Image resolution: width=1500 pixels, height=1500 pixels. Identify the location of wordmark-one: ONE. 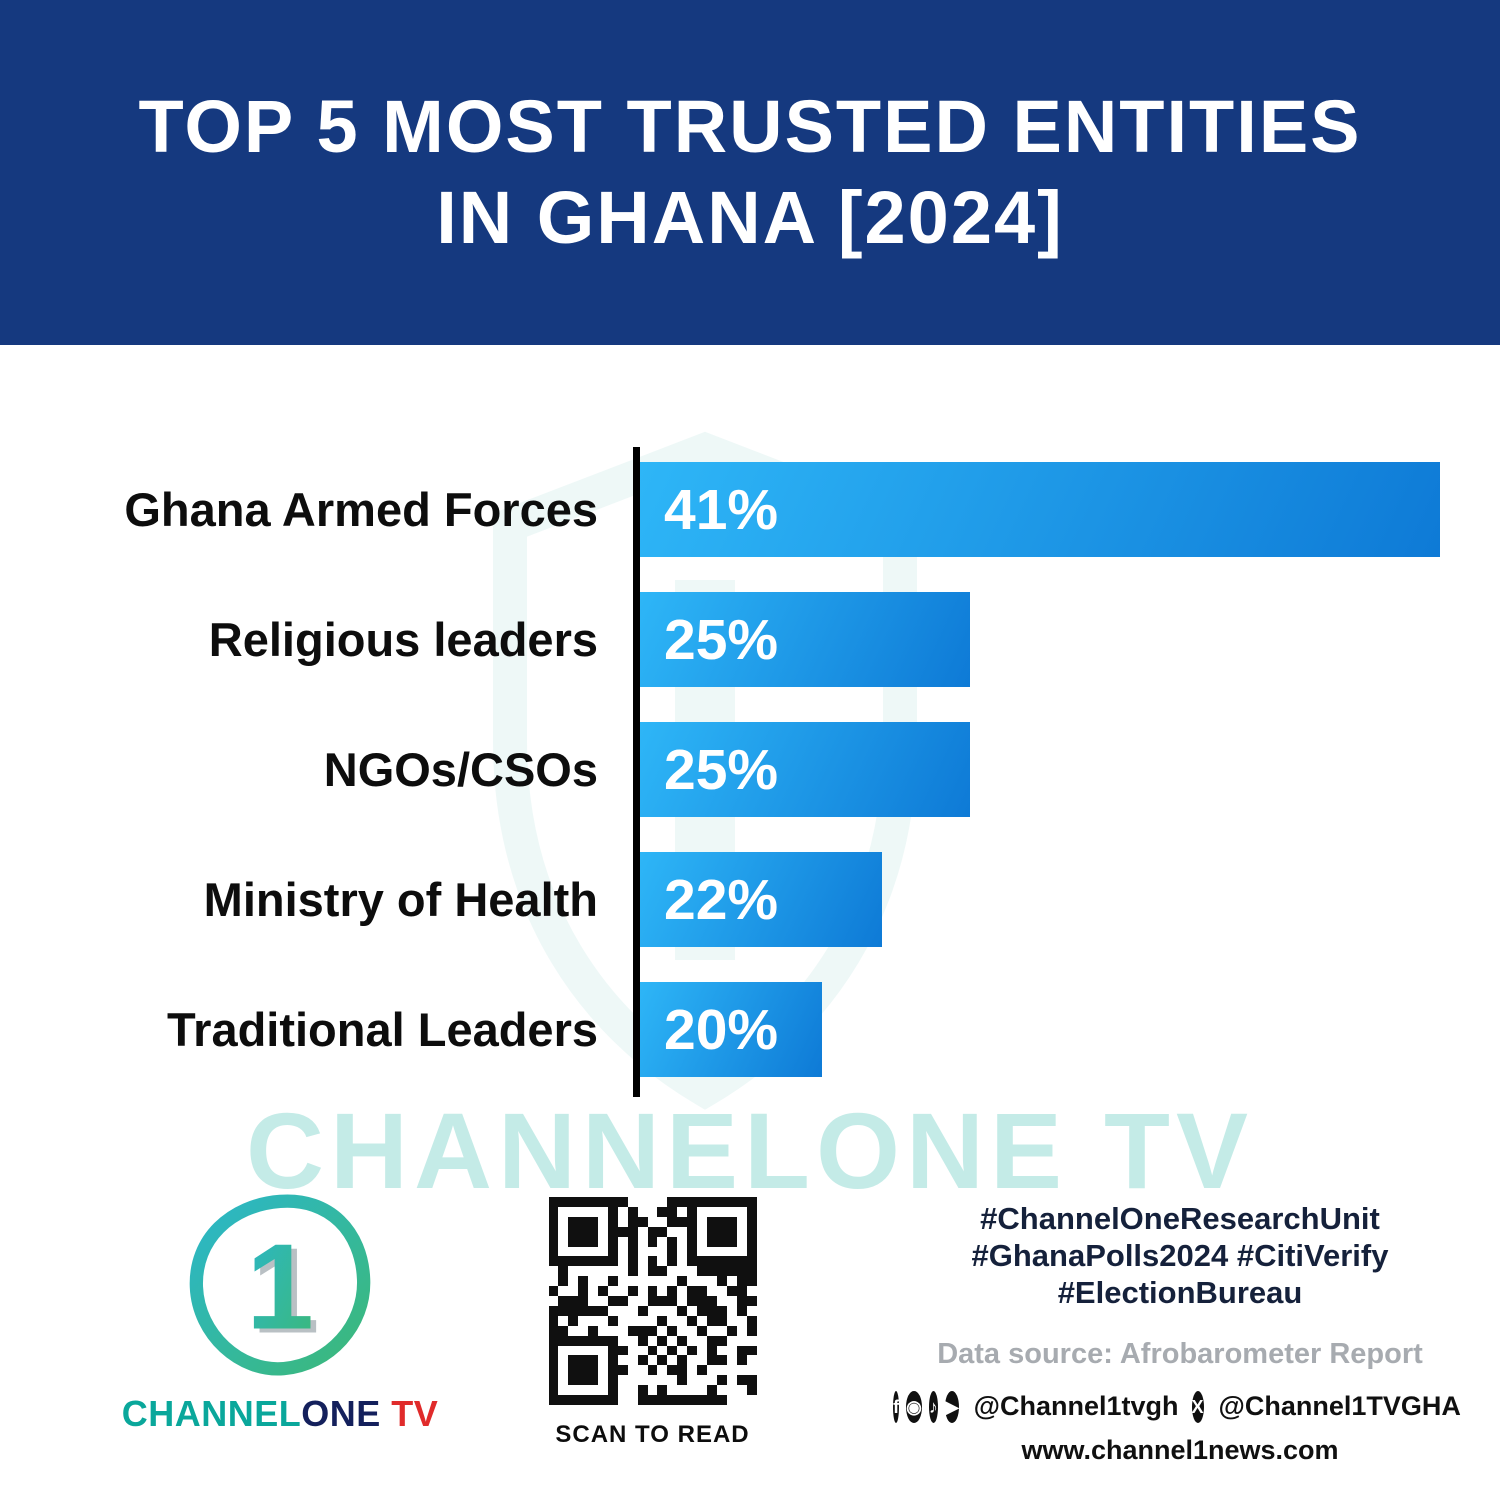
(341, 1413).